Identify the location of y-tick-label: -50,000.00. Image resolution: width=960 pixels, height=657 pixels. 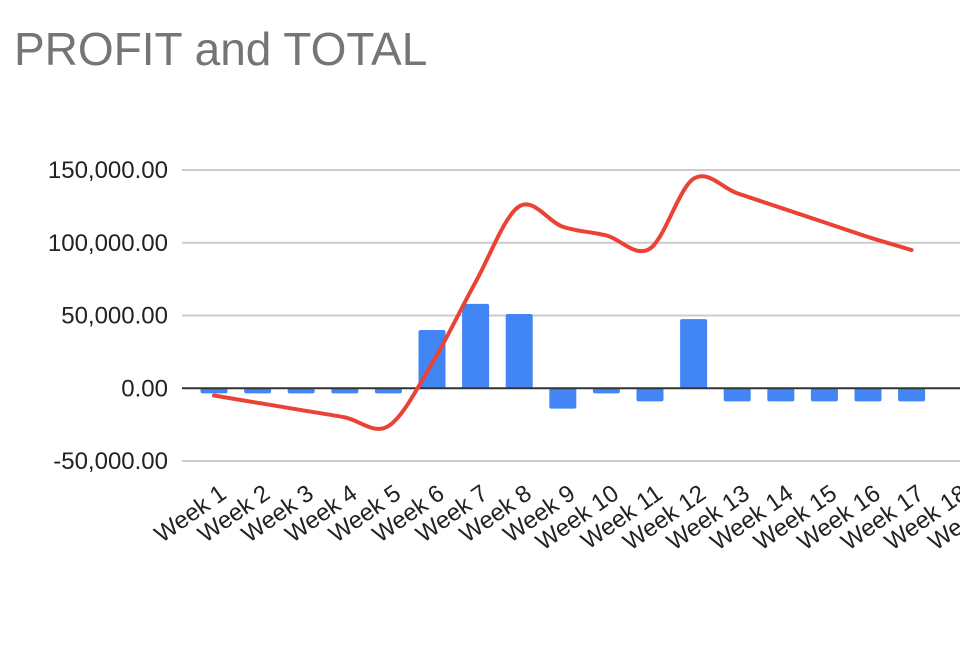
(110, 461).